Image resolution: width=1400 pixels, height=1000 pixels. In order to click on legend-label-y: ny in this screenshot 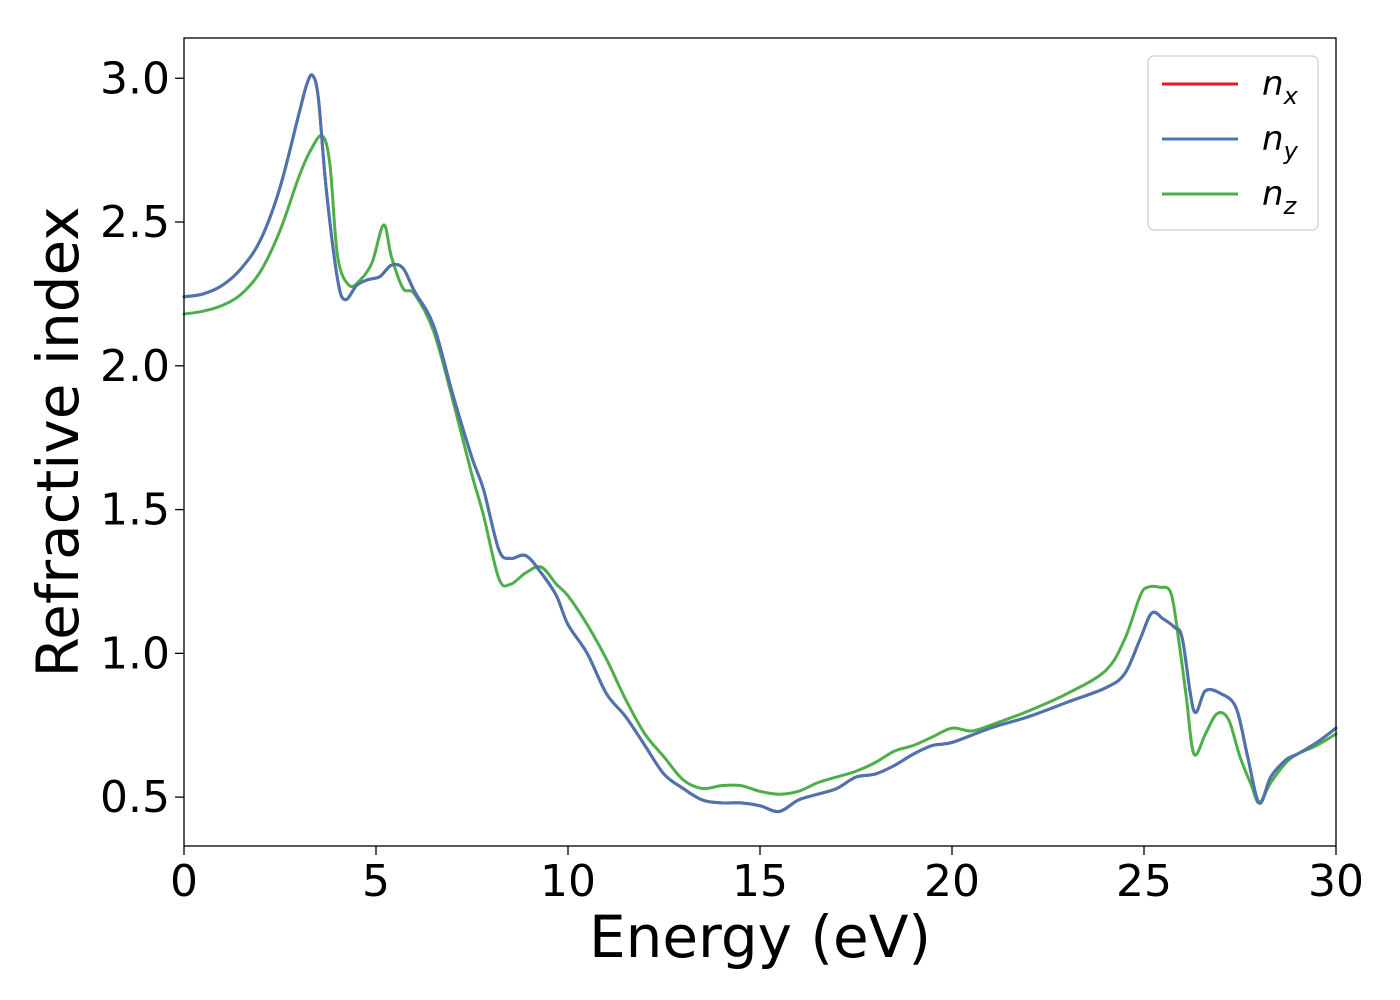, I will do `click(1280, 142)`.